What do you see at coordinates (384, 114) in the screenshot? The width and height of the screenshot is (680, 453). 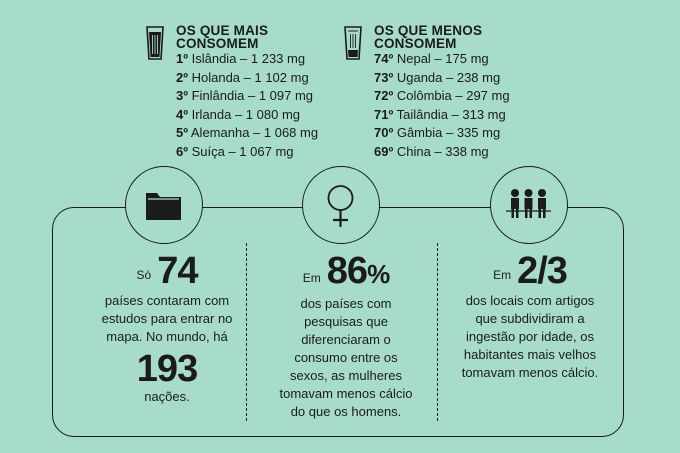 I see `ranking-position: 71º` at bounding box center [384, 114].